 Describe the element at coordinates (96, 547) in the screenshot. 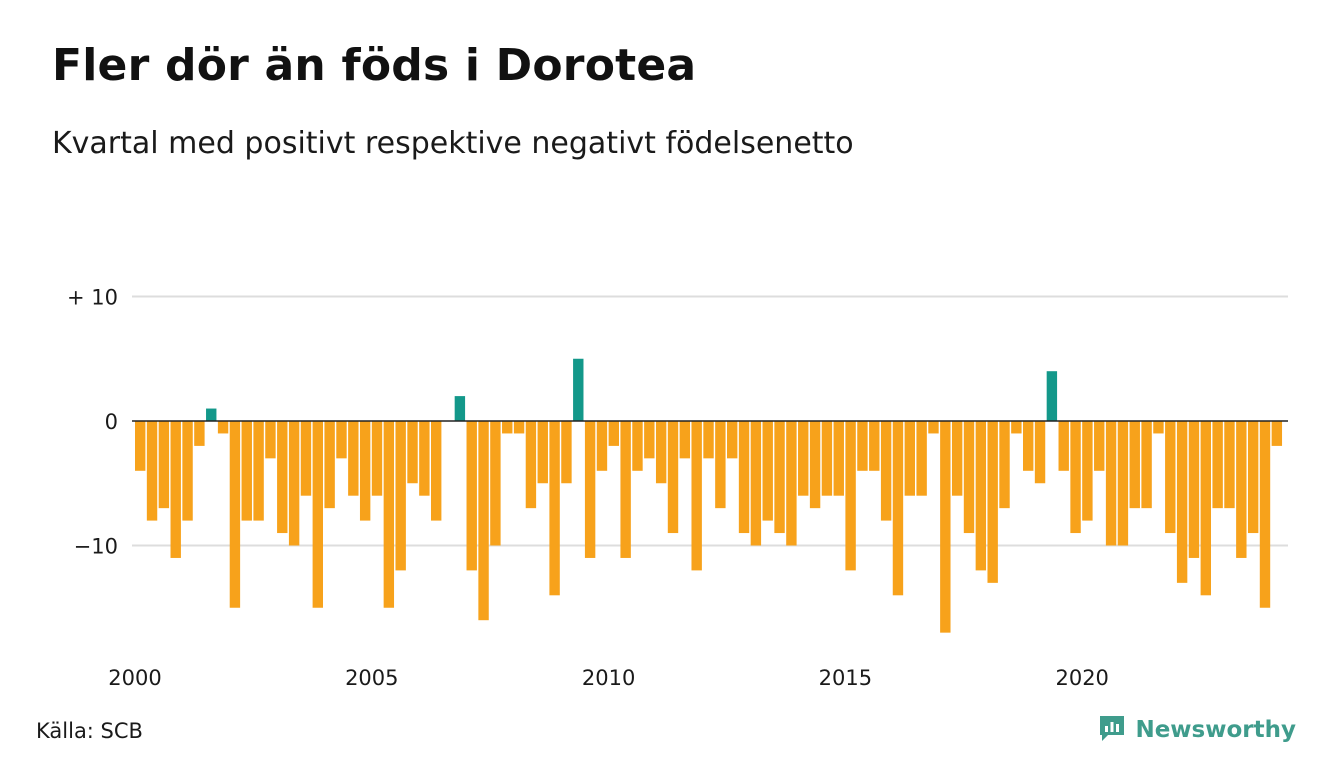

I see `y-tick-label: −10` at that location.